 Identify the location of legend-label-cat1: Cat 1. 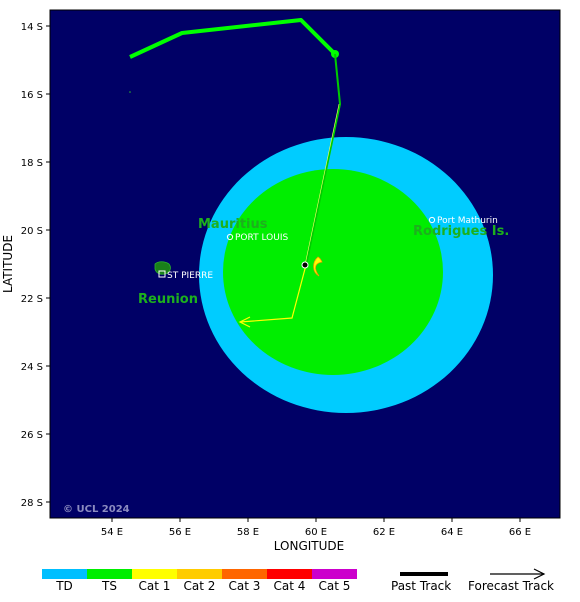
(154, 586).